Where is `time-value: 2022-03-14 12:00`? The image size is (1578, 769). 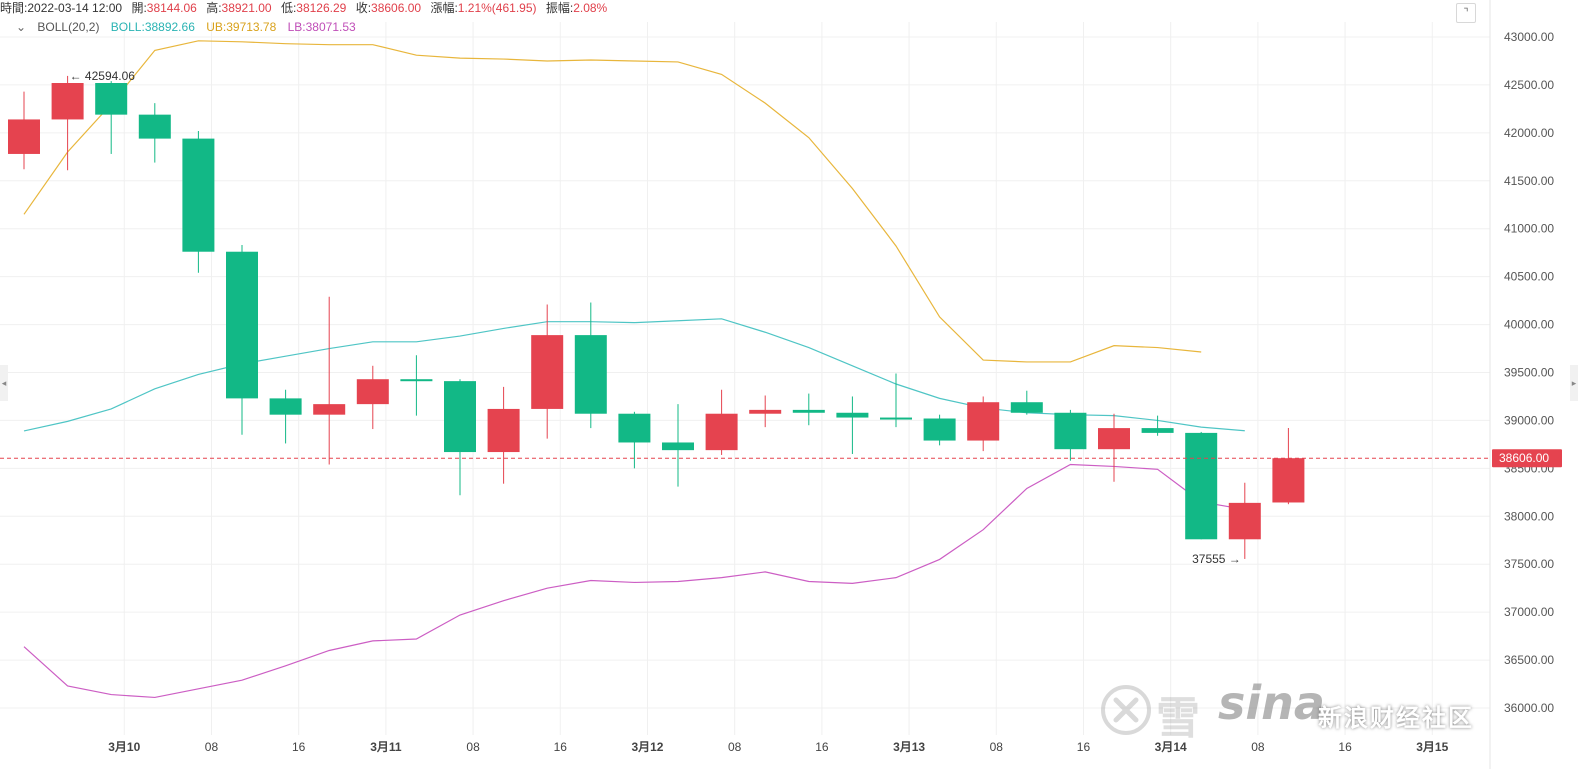
time-value: 2022-03-14 12:00 is located at coordinates (75, 8).